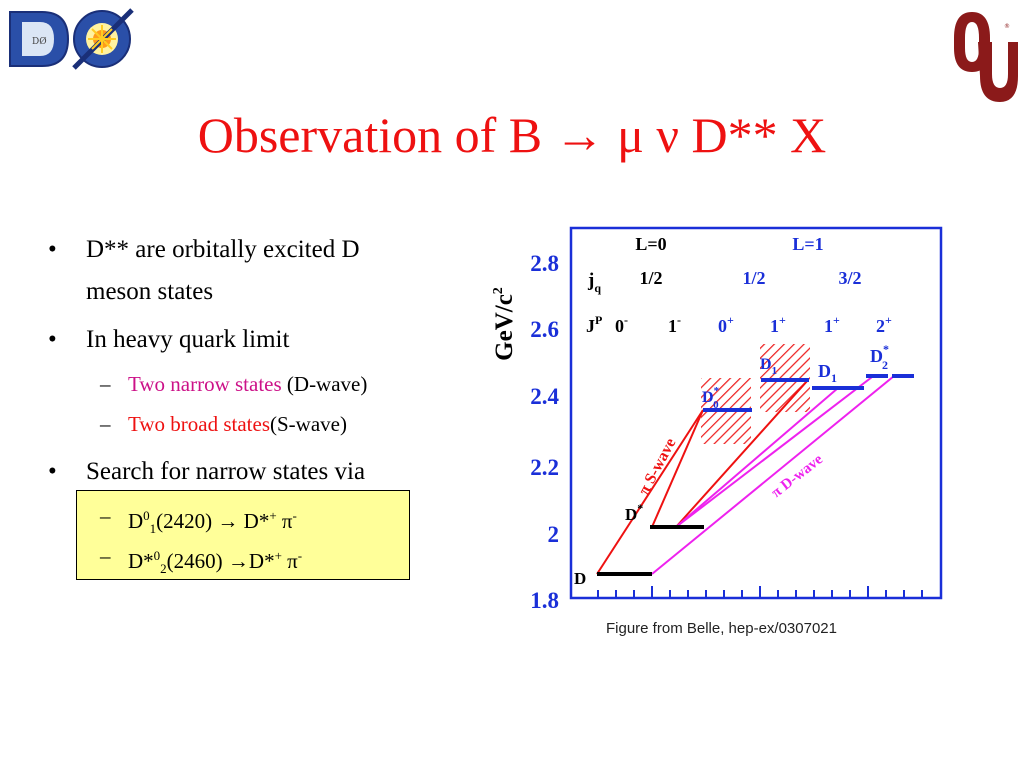 This screenshot has width=1024, height=768. What do you see at coordinates (544, 600) in the screenshot?
I see `y-tick-label: 1.8` at bounding box center [544, 600].